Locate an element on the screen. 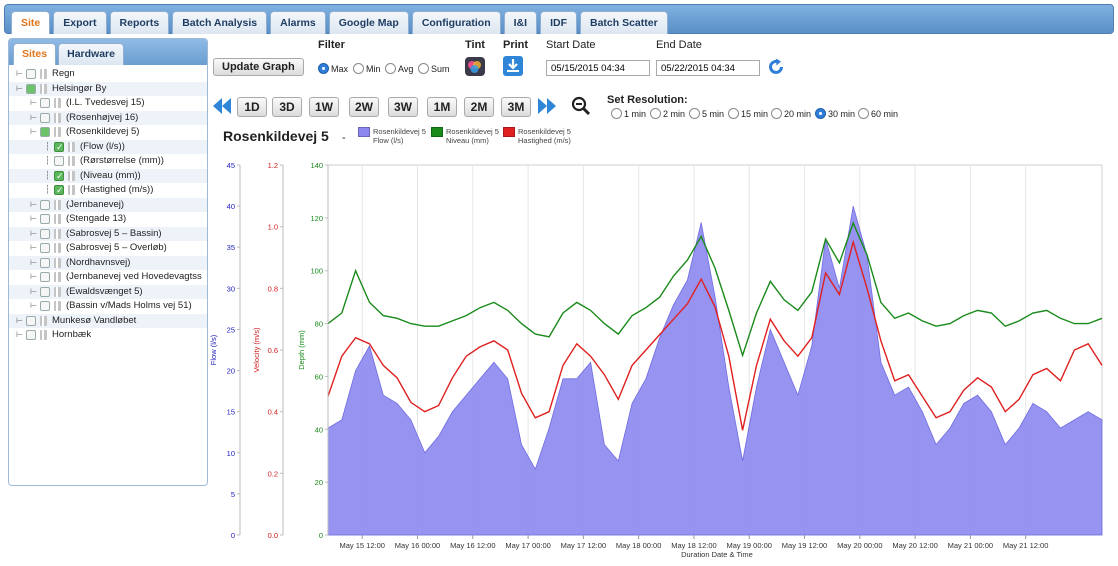  tree-item: ┆ (Niveau (mm)) is located at coordinates (108, 175).